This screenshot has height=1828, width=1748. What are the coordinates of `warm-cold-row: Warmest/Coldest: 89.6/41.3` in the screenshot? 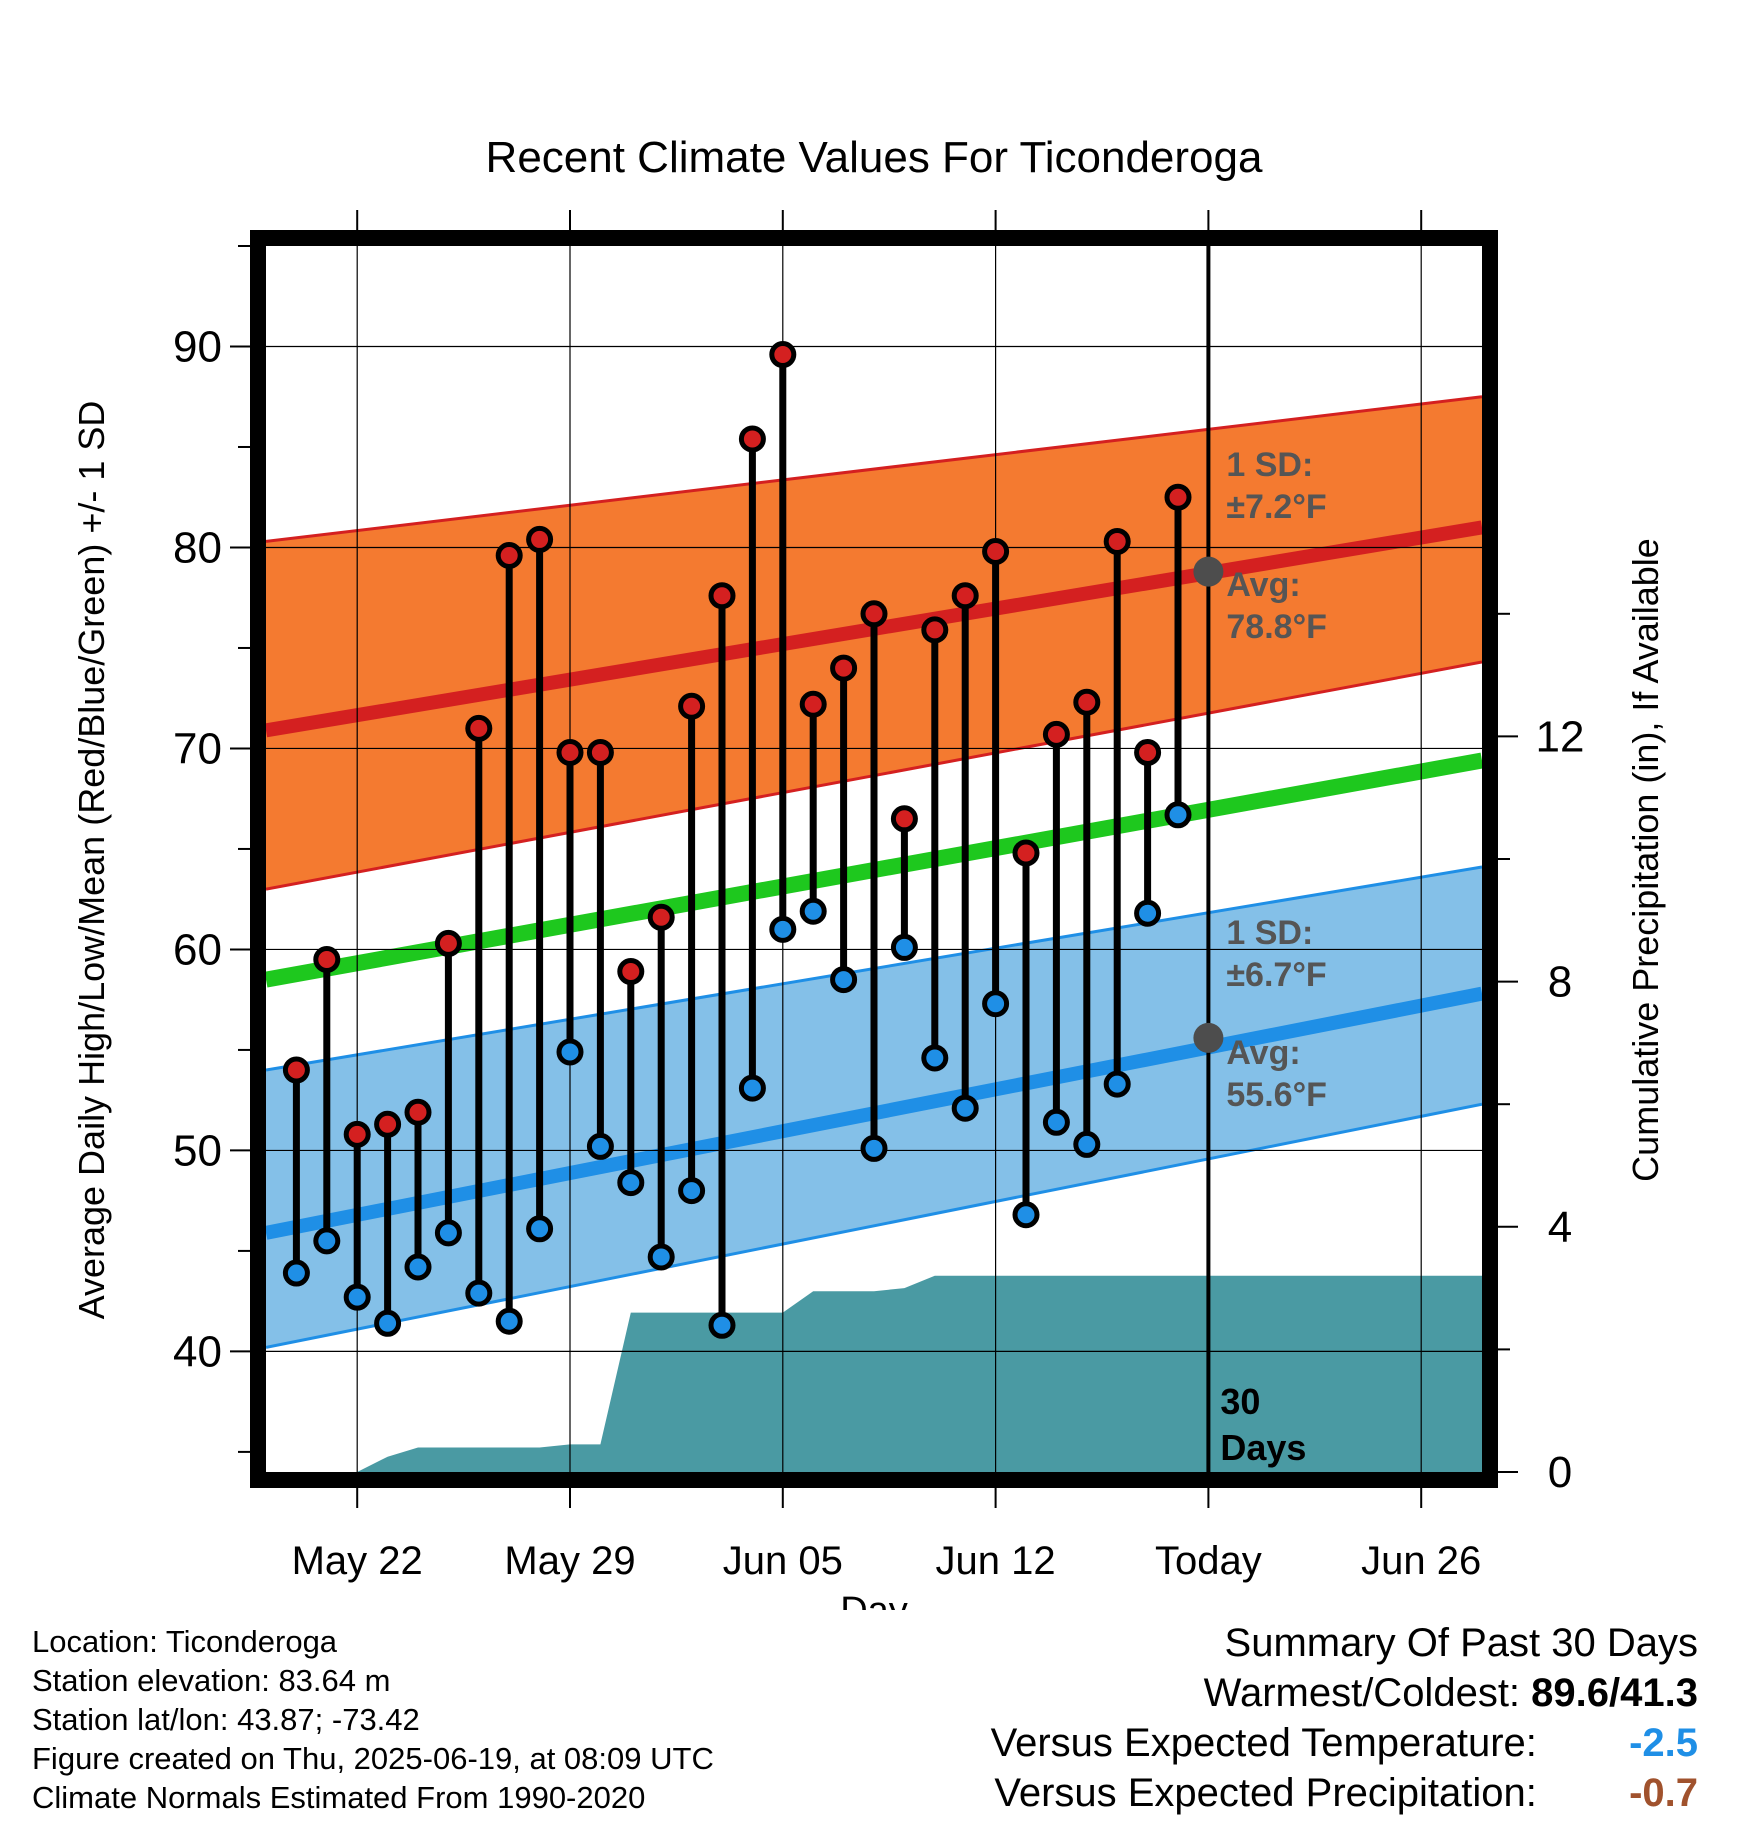 It's located at (1344, 1693).